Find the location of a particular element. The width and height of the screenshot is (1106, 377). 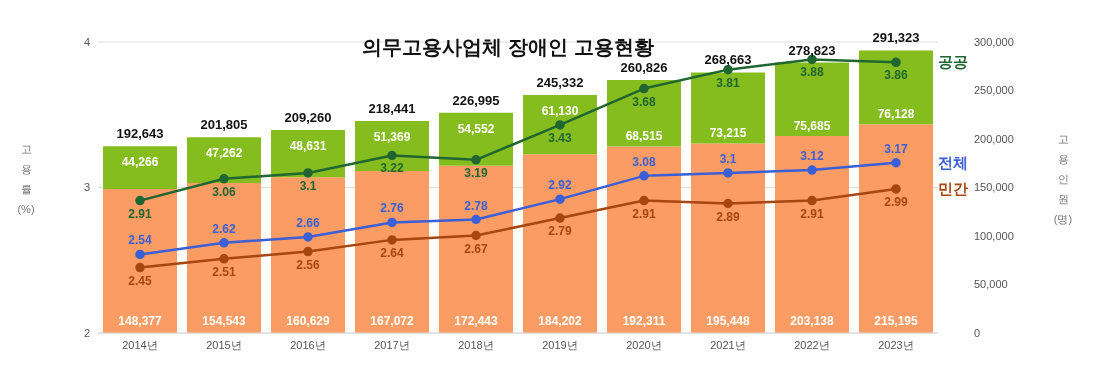

total-label: 245,332 is located at coordinates (560, 83).